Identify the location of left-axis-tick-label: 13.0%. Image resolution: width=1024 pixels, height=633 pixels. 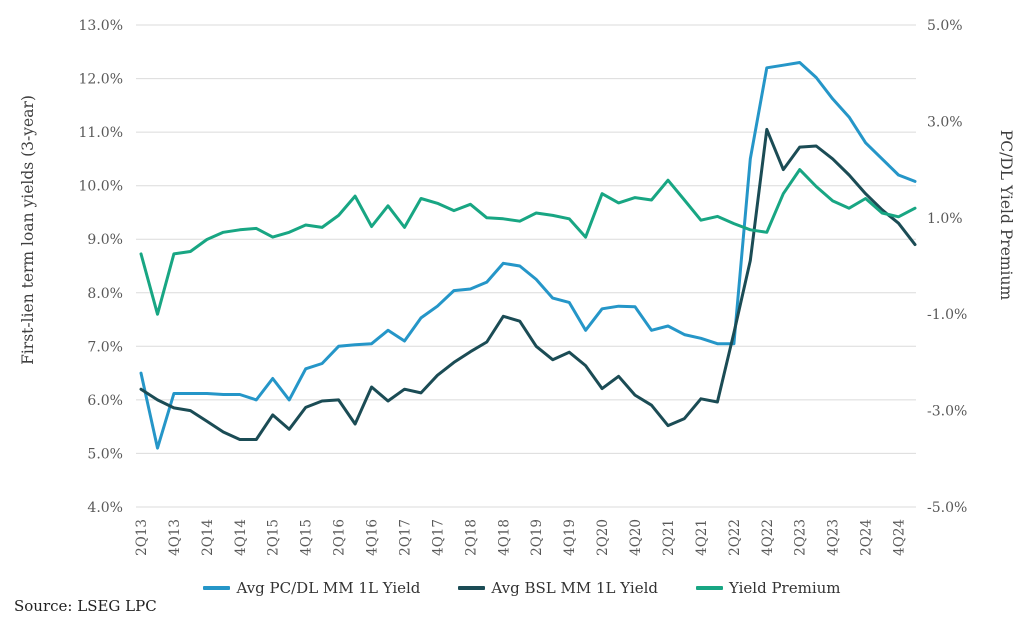
(101, 26).